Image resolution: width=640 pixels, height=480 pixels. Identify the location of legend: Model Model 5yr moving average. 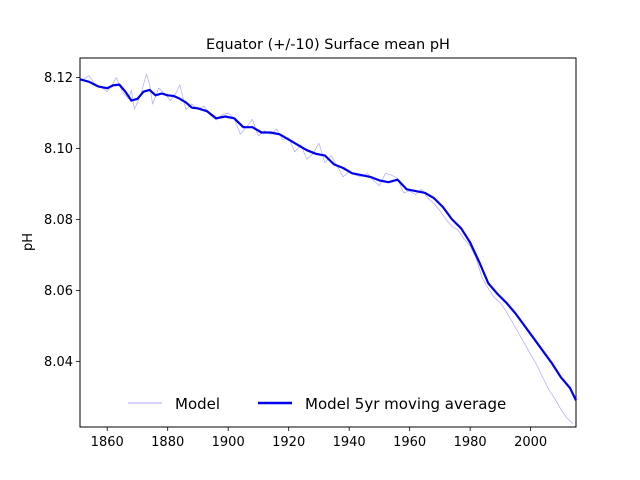
(317, 404).